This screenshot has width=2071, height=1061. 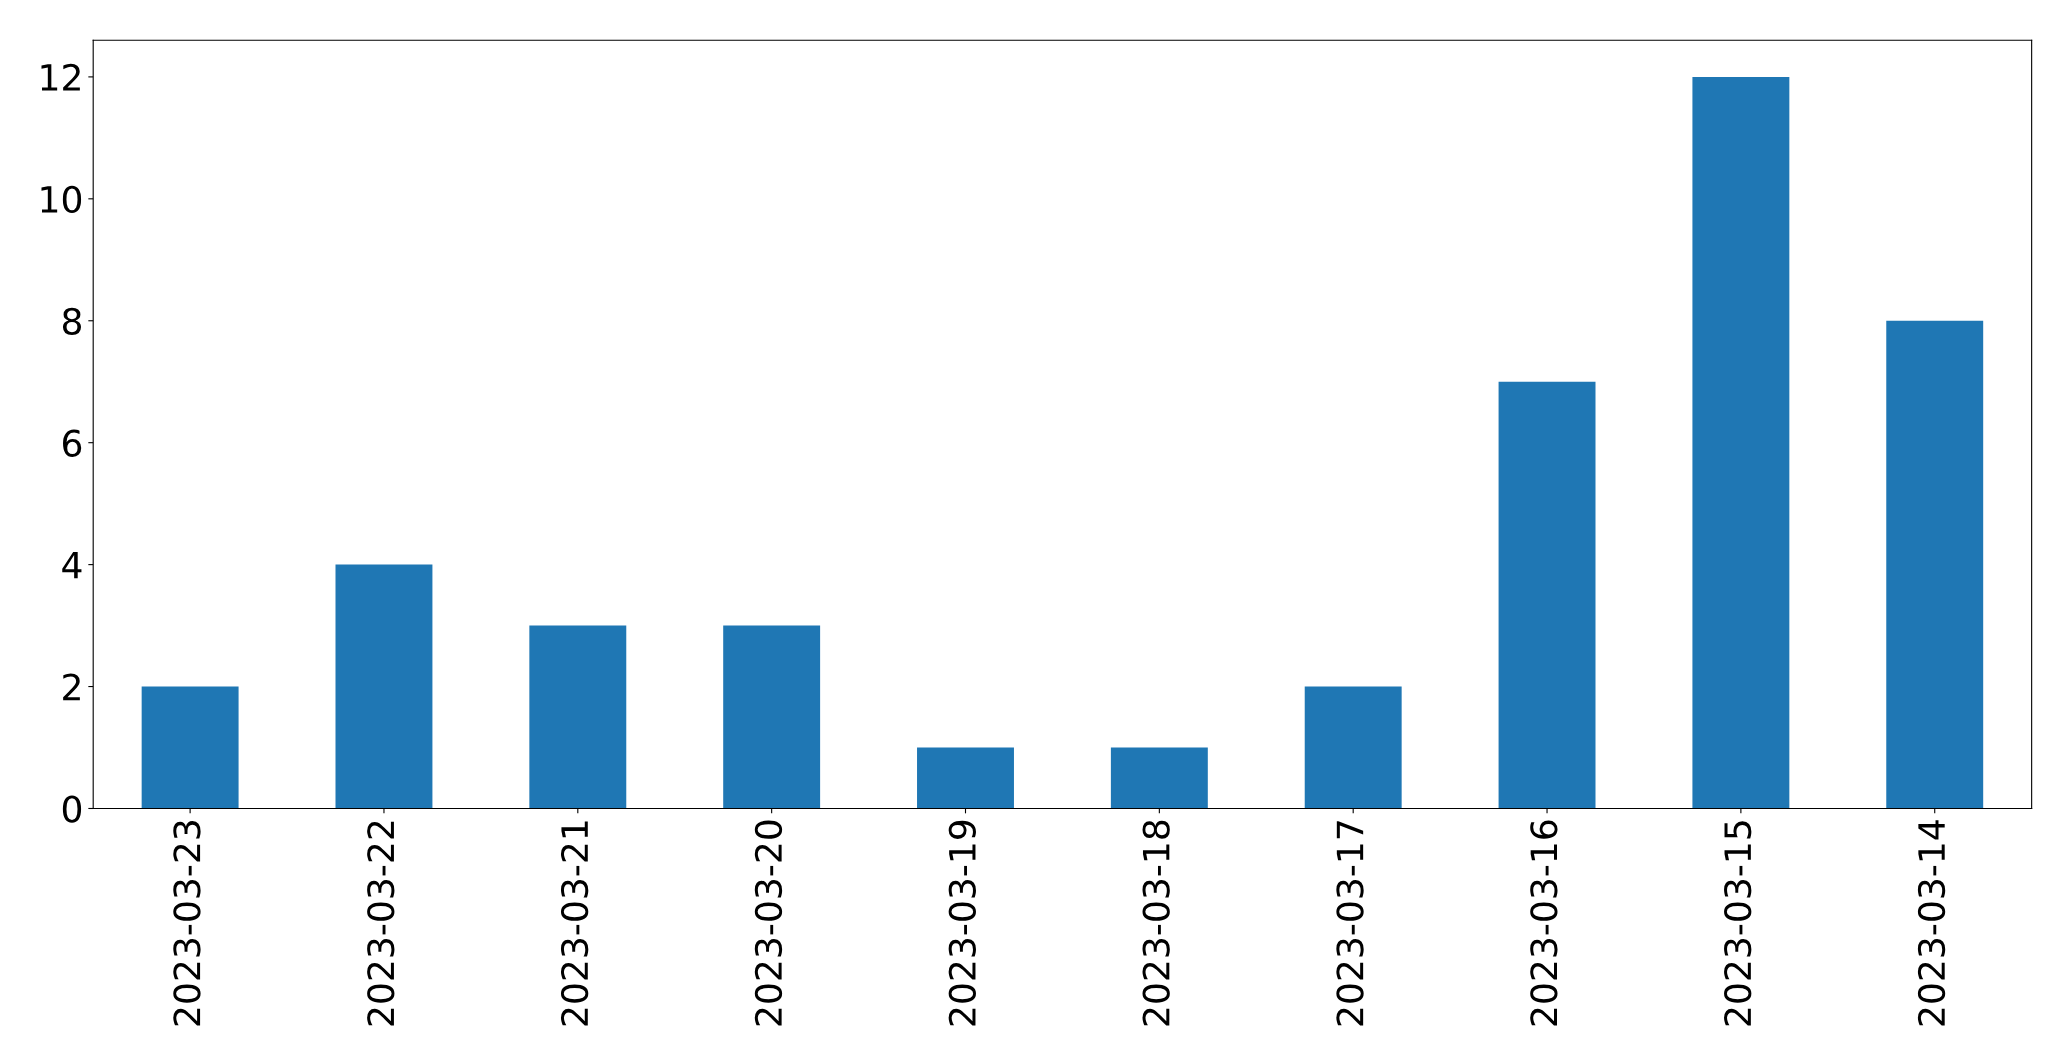 What do you see at coordinates (72, 443) in the screenshot?
I see `y-tick-label: 6` at bounding box center [72, 443].